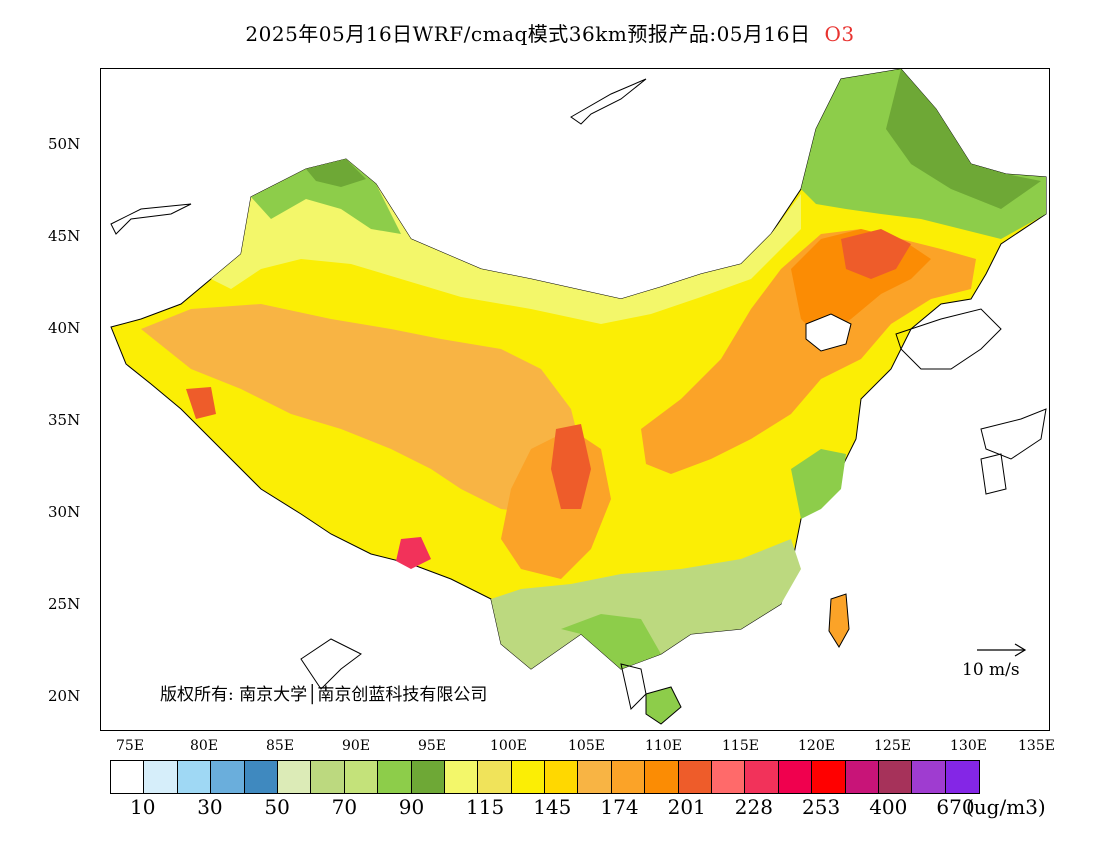  Describe the element at coordinates (686, 807) in the screenshot. I see `scale-label: 201` at that location.